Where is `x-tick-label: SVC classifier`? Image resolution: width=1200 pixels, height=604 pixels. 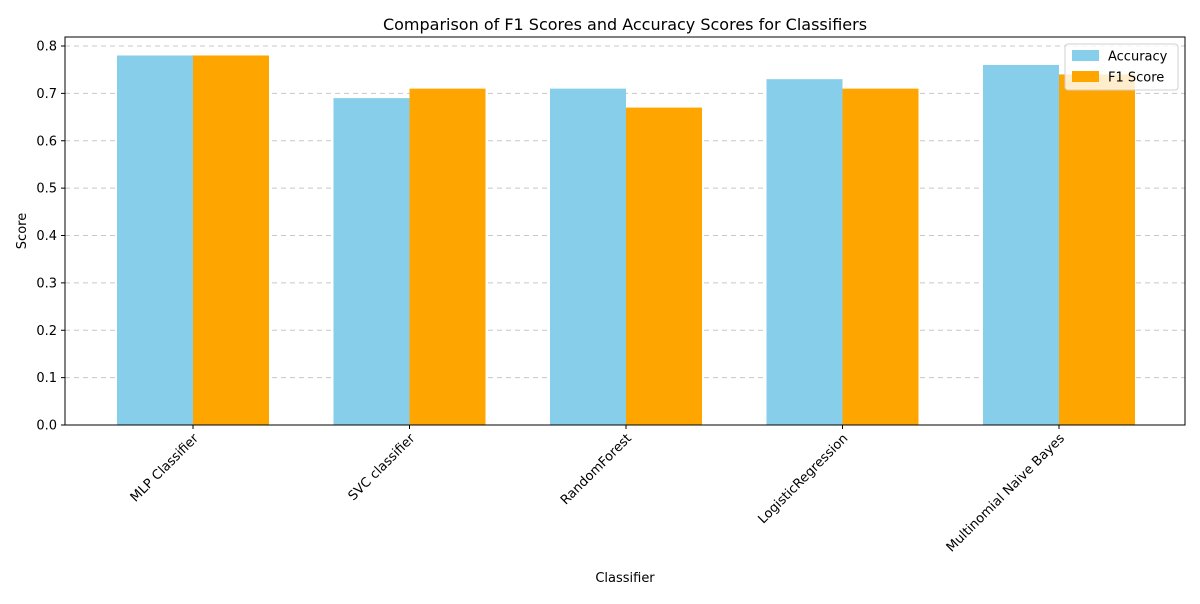
x-tick-label: SVC classifier is located at coordinates (382, 467).